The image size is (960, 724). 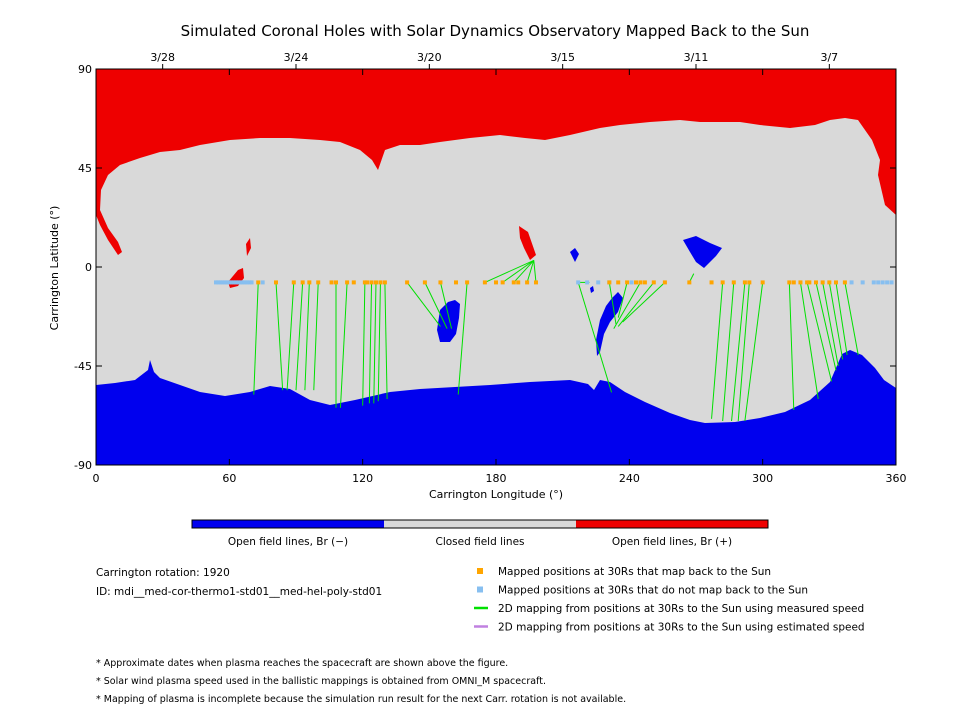 I want to click on y-axis-label: Carrington Latitude (°), so click(x=54, y=268).